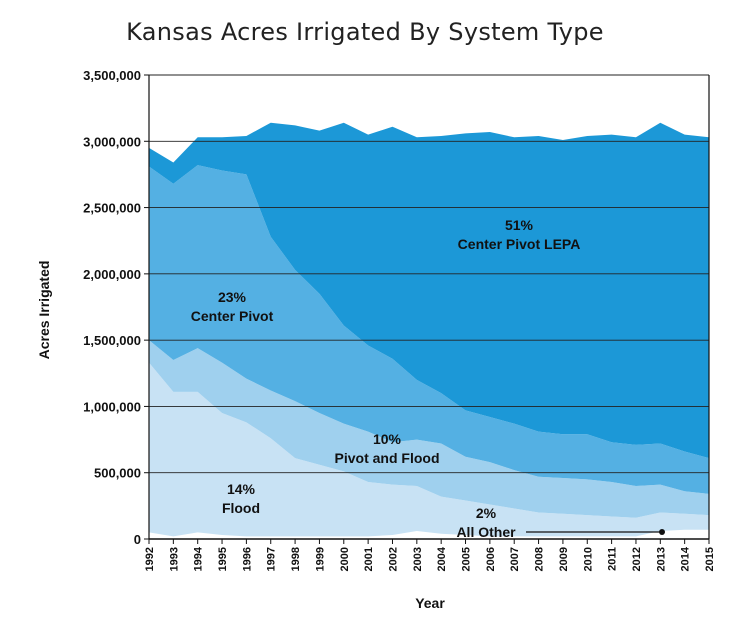 The height and width of the screenshot is (622, 730). I want to click on y-tick-label: 1,500,000, so click(112, 340).